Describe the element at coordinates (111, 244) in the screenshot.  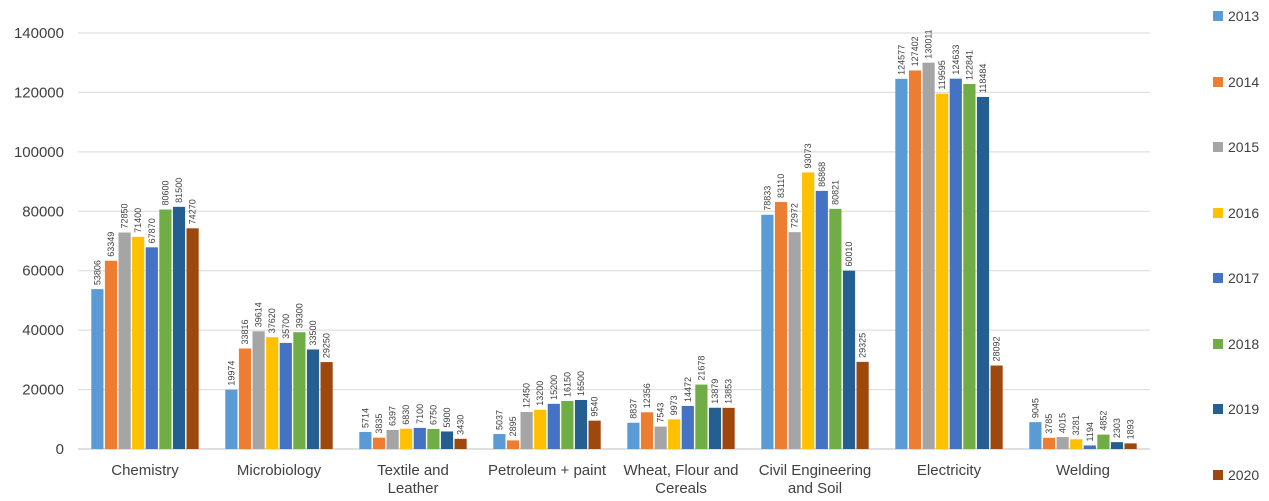
I see `data-label: 63349` at that location.